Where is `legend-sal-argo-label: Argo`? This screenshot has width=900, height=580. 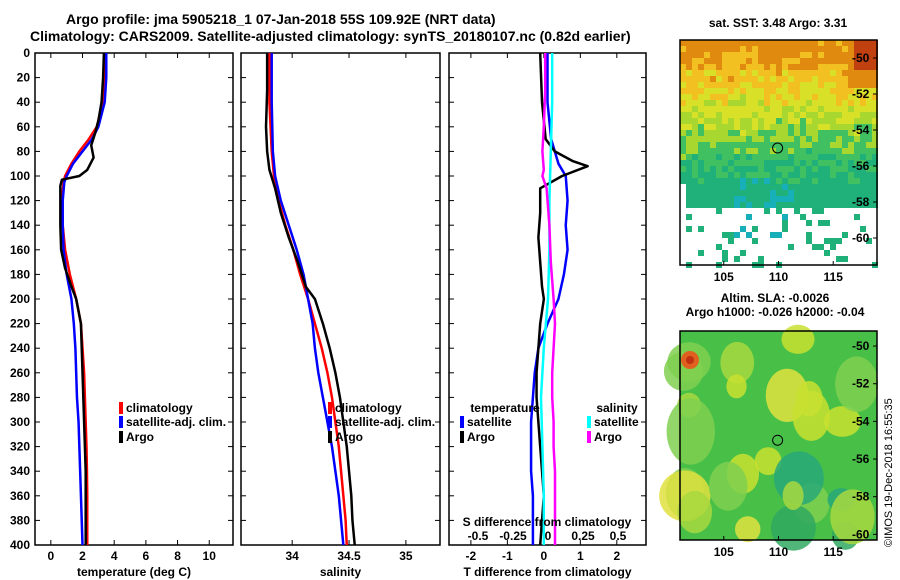 legend-sal-argo-label: Argo is located at coordinates (608, 437).